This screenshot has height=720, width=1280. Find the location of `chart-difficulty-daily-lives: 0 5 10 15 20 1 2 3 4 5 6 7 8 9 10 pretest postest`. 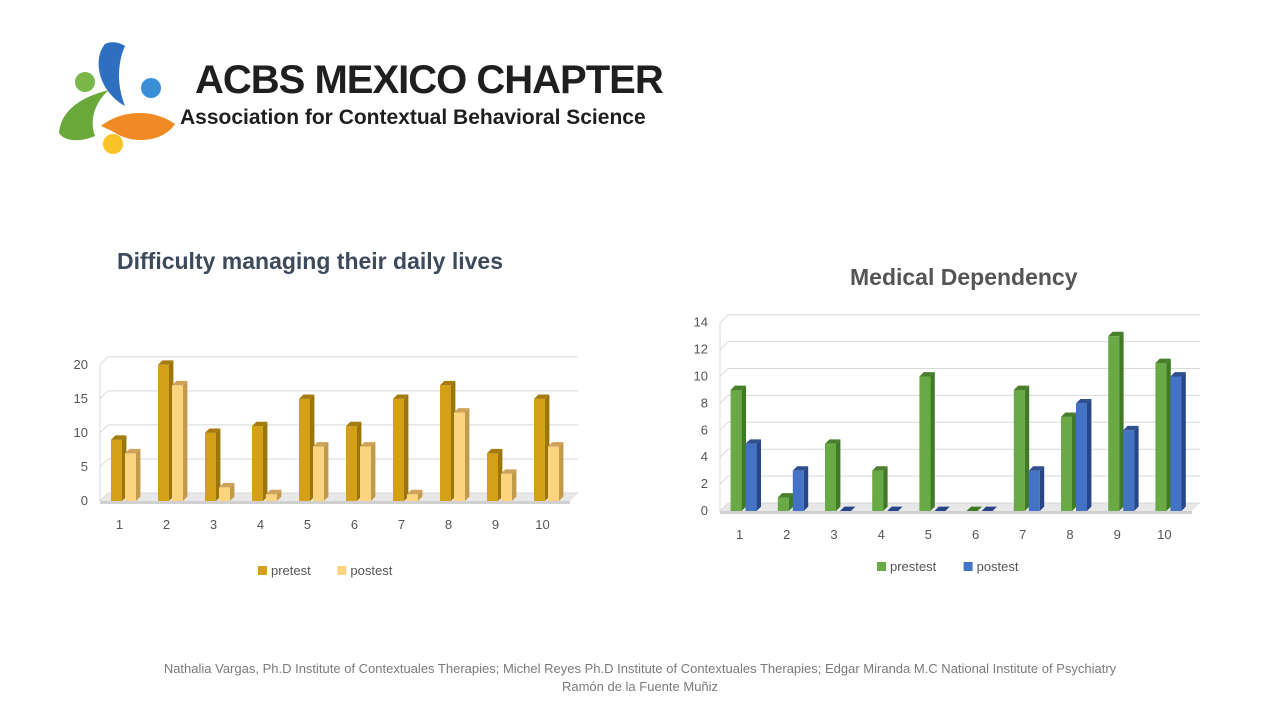

chart-difficulty-daily-lives: 0 5 10 15 20 1 2 3 4 5 6 7 8 9 10 pretest postest is located at coordinates (326, 467).